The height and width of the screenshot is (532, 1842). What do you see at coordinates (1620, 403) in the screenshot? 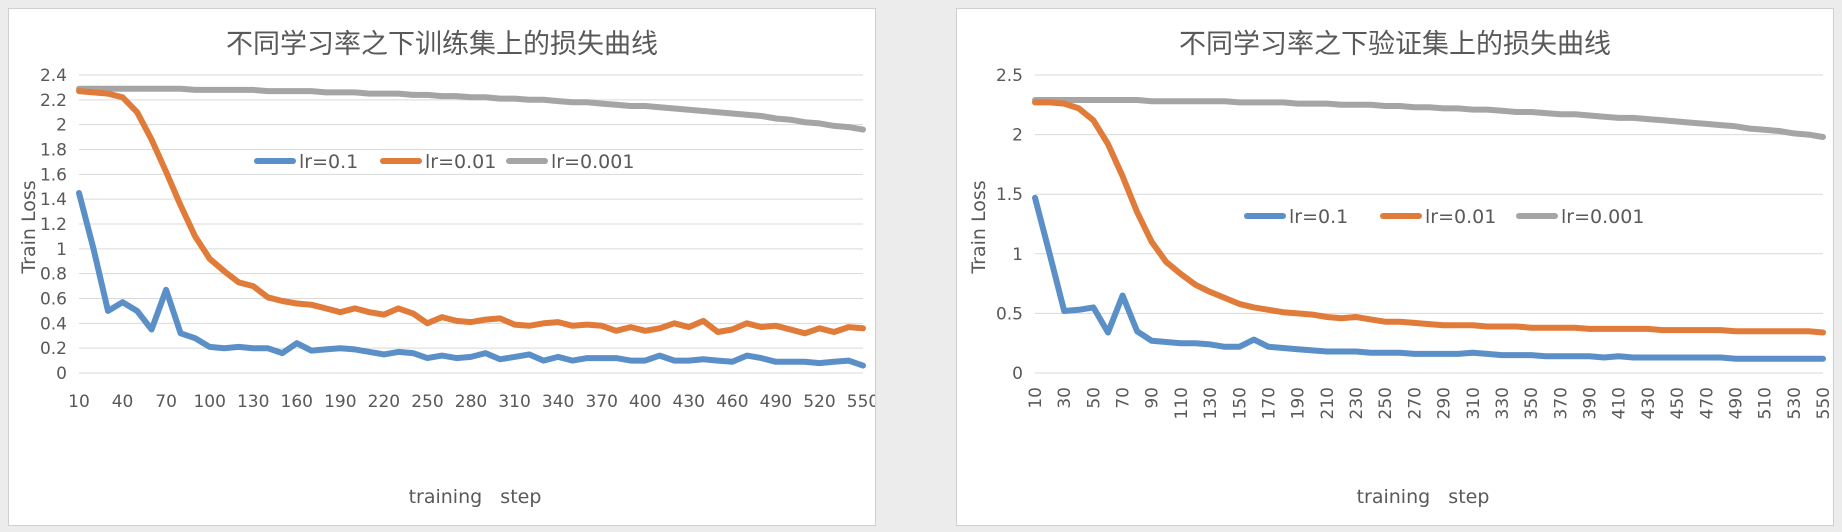
I see `x-tick-label: 410` at bounding box center [1620, 403].